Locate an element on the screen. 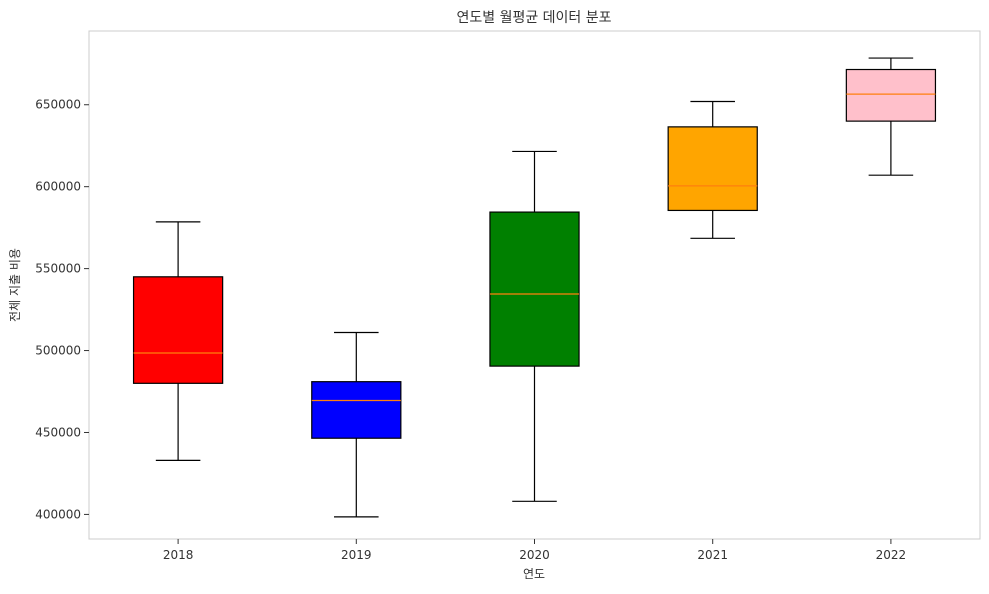  y-tick-label: 550000 is located at coordinates (58, 269).